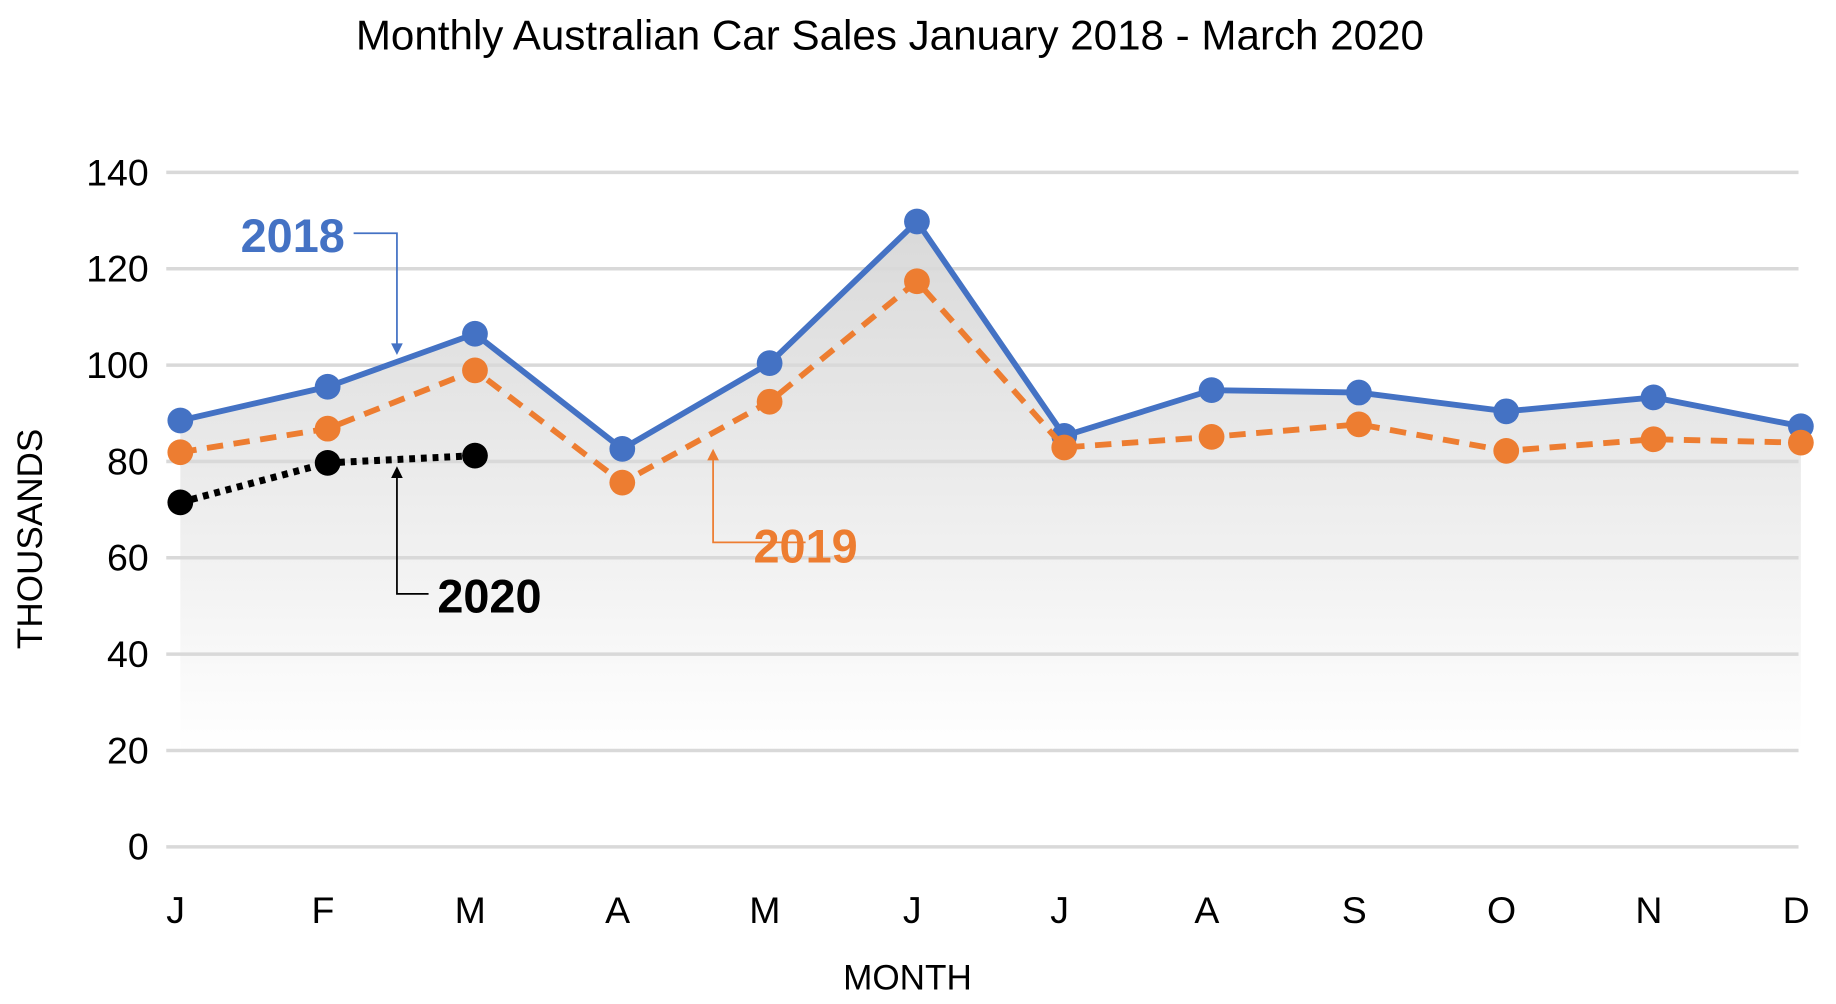 The width and height of the screenshot is (1836, 1004). Describe the element at coordinates (117, 365) in the screenshot. I see `y-tick-label: 100` at that location.